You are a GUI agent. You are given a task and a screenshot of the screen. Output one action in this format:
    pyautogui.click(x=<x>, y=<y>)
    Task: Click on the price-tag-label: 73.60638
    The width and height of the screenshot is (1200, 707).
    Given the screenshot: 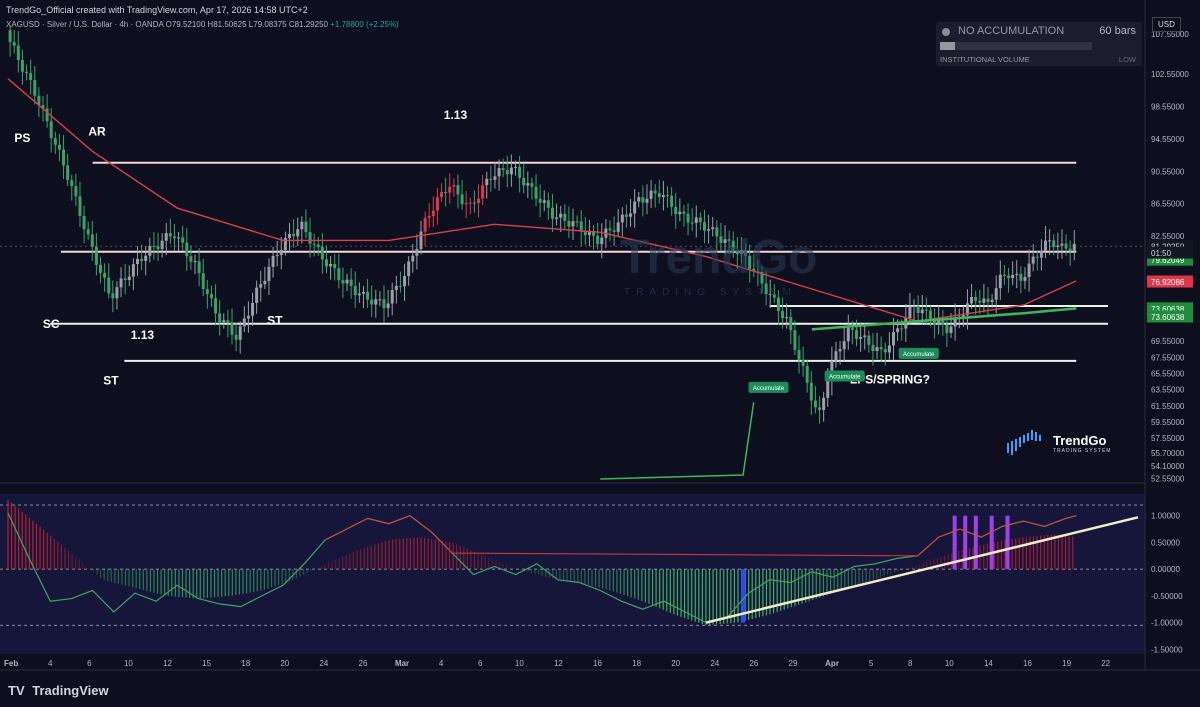 What is the action you would take?
    pyautogui.click(x=1168, y=317)
    